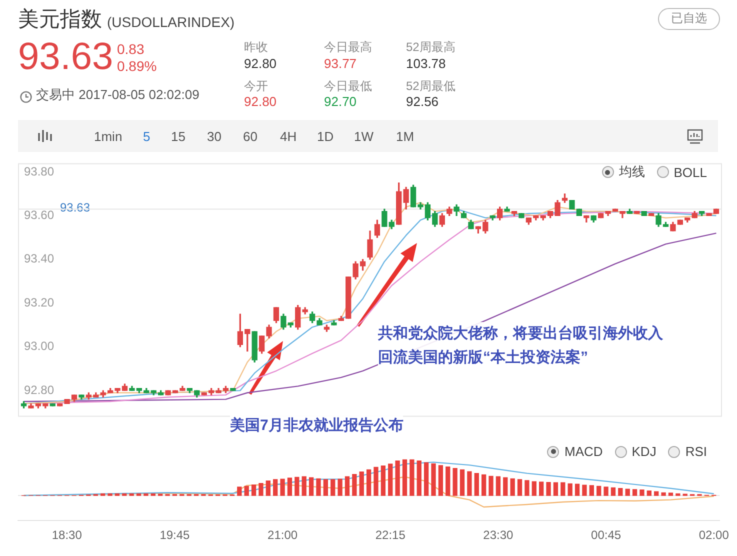 This screenshot has width=737, height=556. I want to click on text: 1W, so click(364, 137).